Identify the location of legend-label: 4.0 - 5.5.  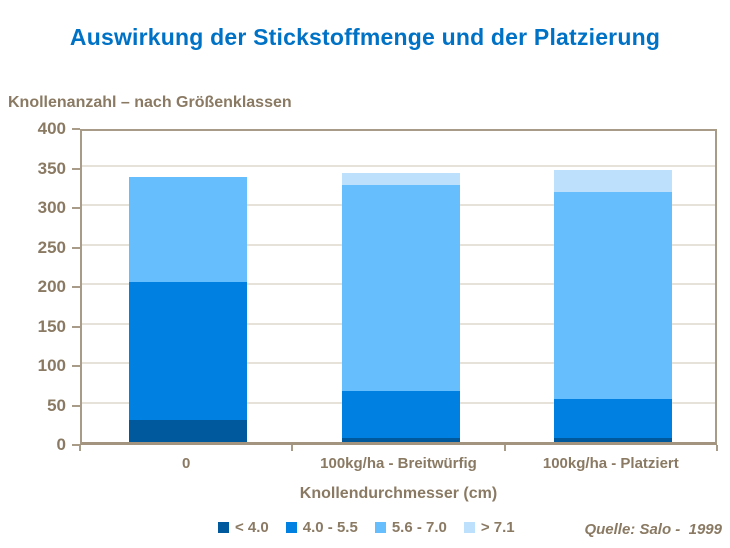
(330, 527).